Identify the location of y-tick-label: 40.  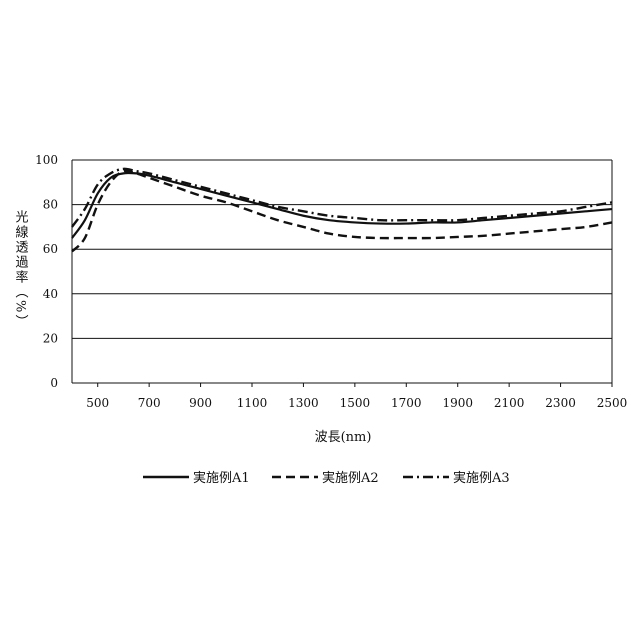
(50, 294).